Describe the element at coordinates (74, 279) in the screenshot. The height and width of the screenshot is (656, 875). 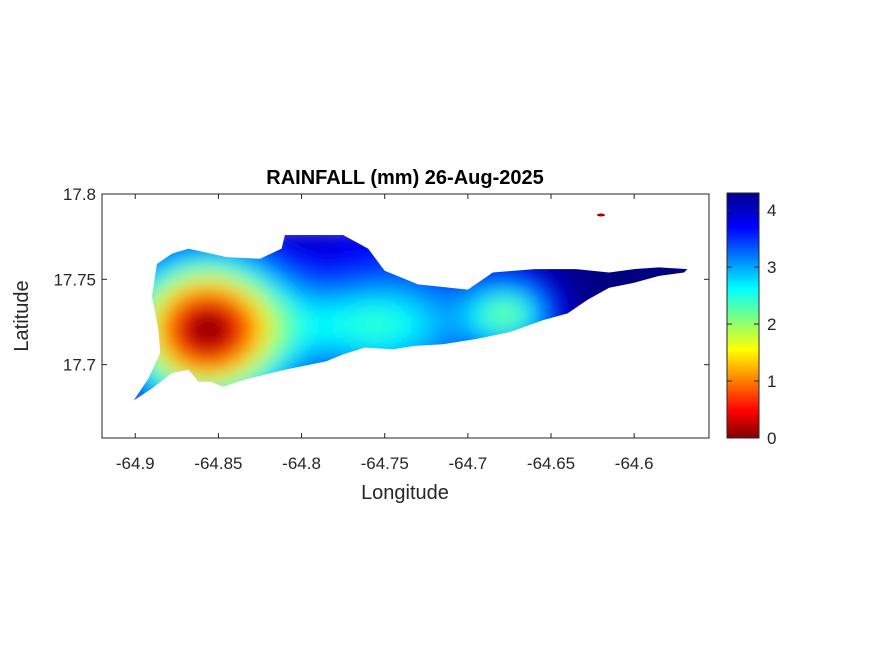
I see `y-tick-label: 17.75` at that location.